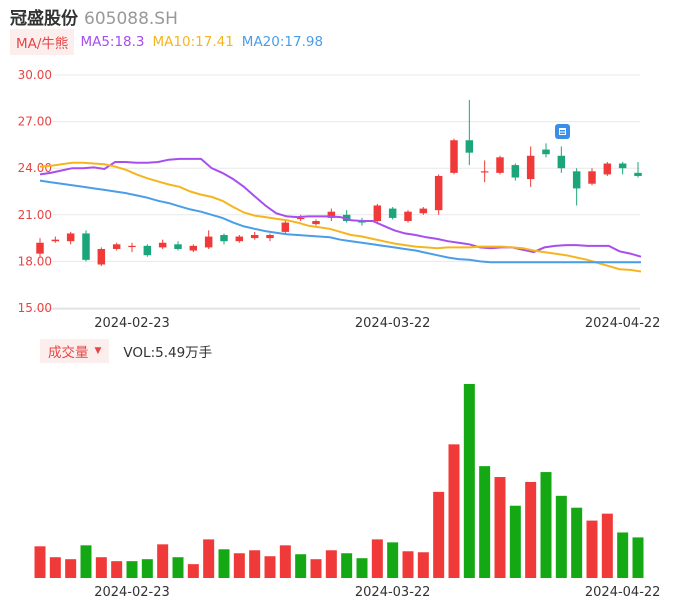  What do you see at coordinates (562, 131) in the screenshot?
I see `event-marker-icon` at bounding box center [562, 131].